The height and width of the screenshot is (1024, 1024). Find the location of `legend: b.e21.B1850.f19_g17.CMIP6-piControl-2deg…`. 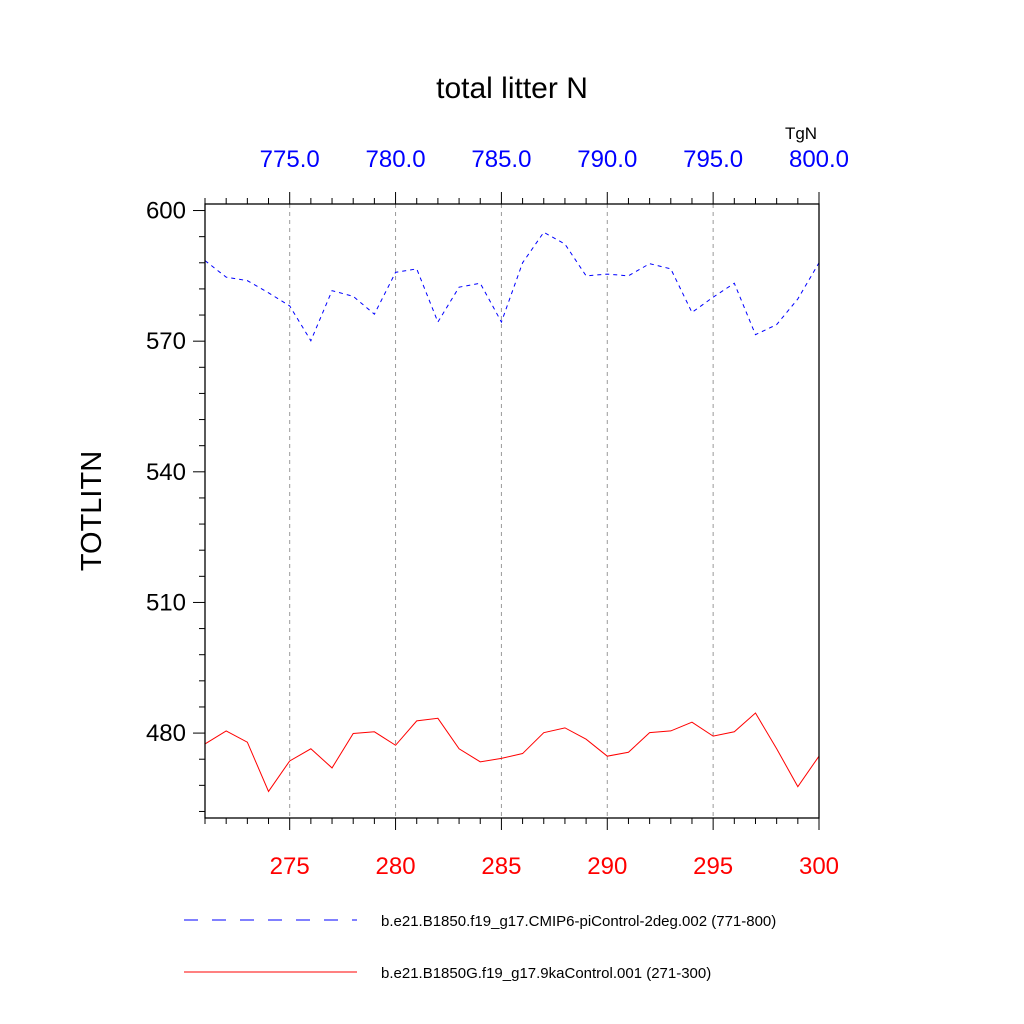

legend: b.e21.B1850.f19_g17.CMIP6-piControl-2deg… is located at coordinates (480, 947).